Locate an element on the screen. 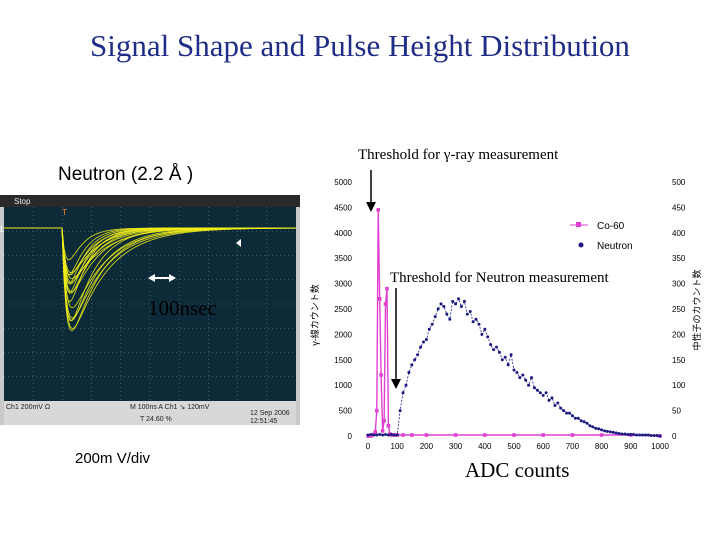  y-right-tick-label: 200 is located at coordinates (679, 334).